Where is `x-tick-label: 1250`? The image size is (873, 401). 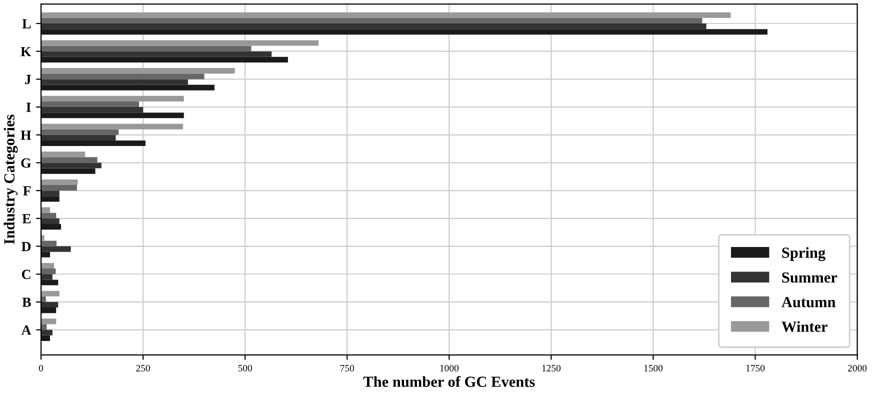 x-tick-label: 1250 is located at coordinates (551, 368).